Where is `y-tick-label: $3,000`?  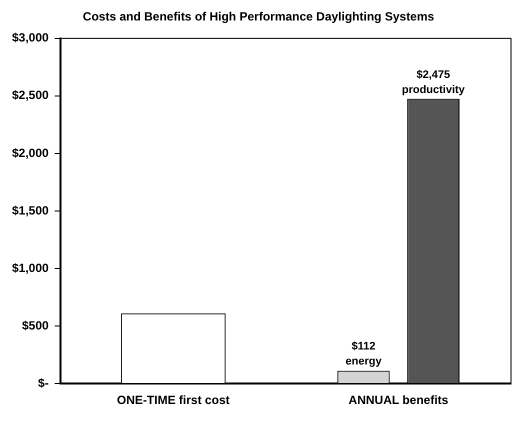
y-tick-label: $3,000 is located at coordinates (31, 37).